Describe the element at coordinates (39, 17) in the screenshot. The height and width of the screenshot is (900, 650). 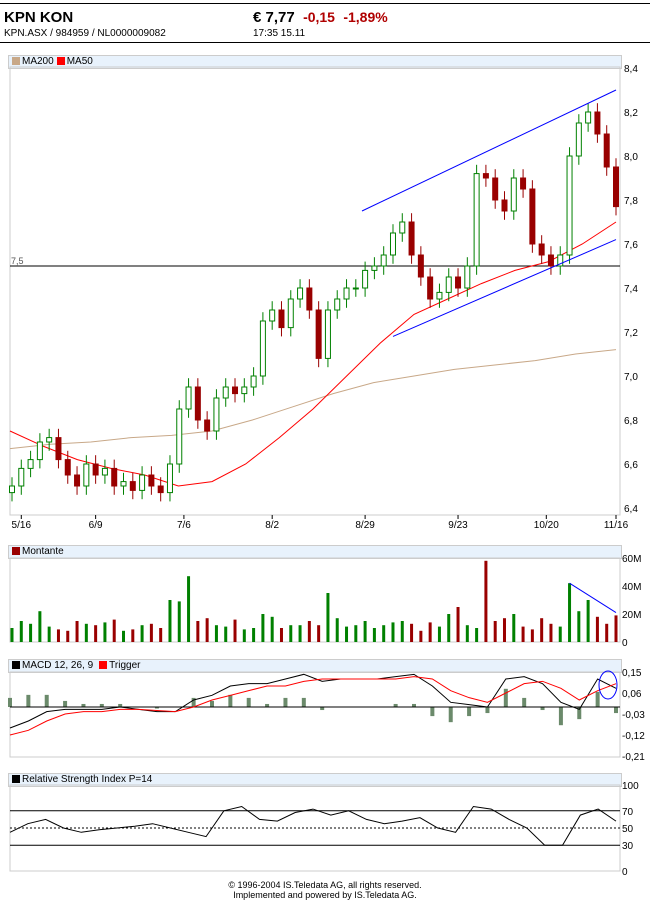
I see `stock-name: KPN KON` at that location.